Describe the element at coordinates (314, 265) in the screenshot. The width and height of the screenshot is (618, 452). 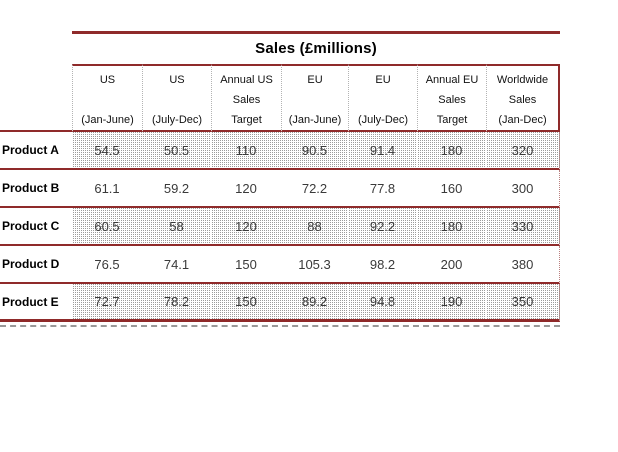
I see `value-cell: 105.3` at that location.